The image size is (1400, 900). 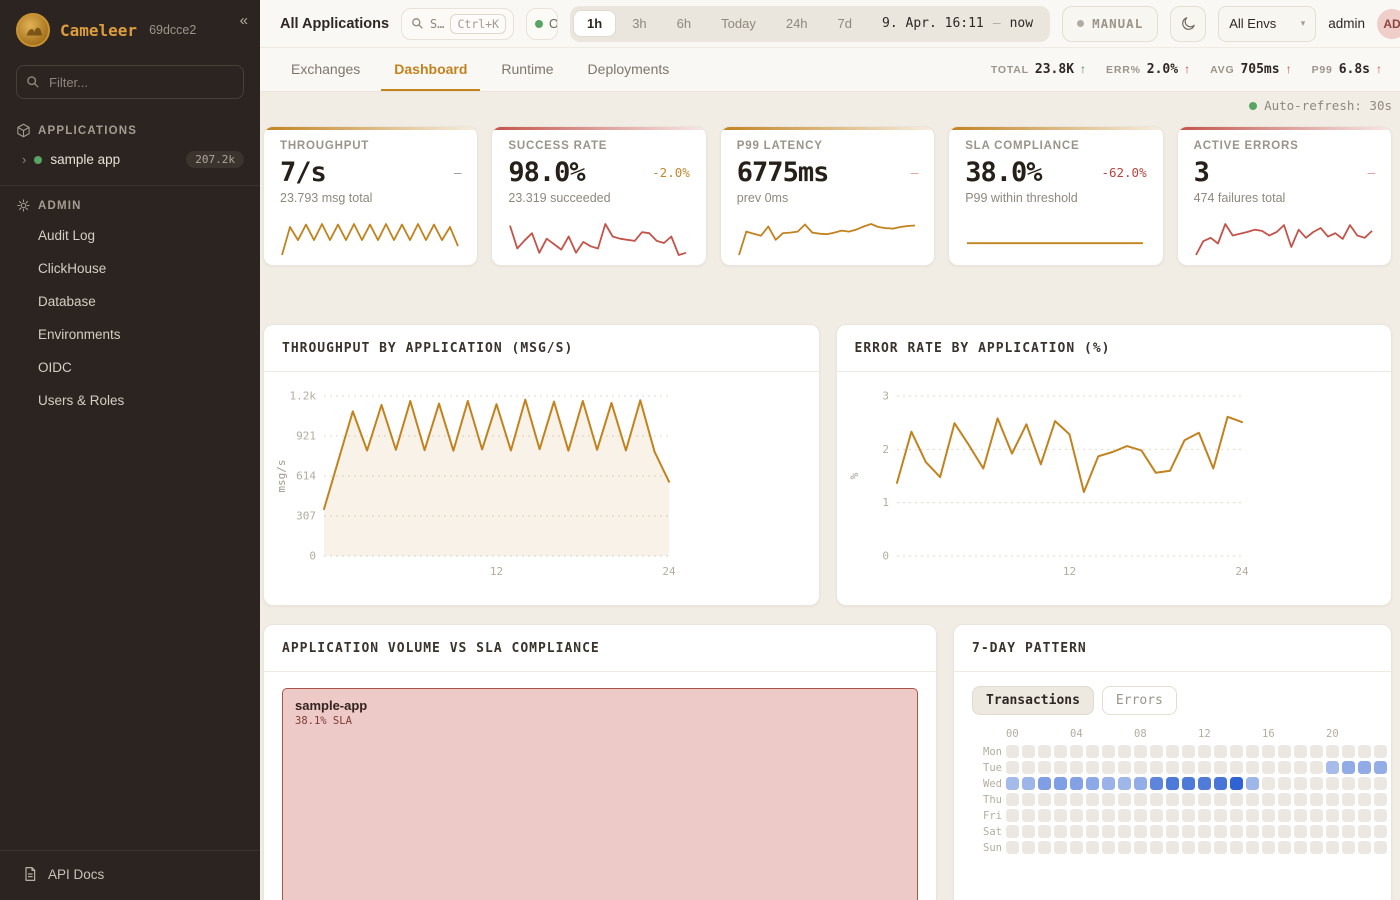 I want to click on sidebar-item-audit-log: Audit Log, so click(x=67, y=235).